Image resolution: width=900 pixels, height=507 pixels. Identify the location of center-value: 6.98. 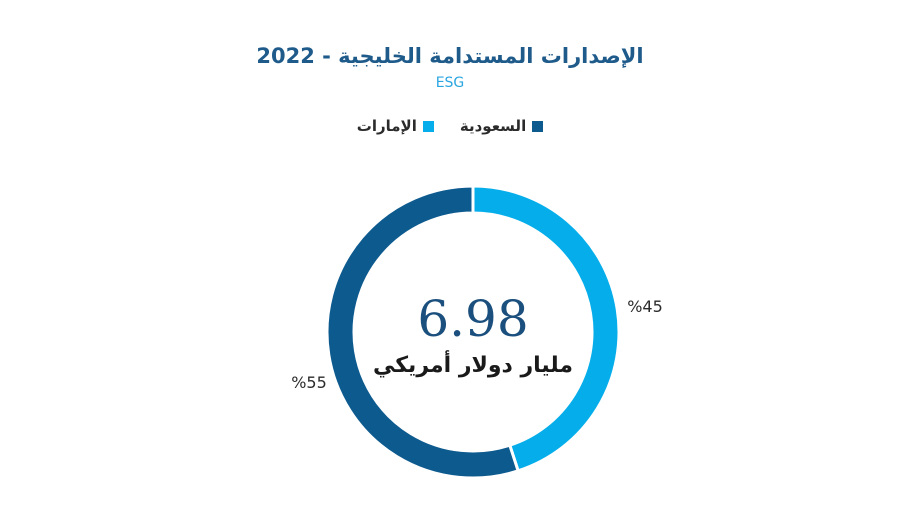
(472, 319).